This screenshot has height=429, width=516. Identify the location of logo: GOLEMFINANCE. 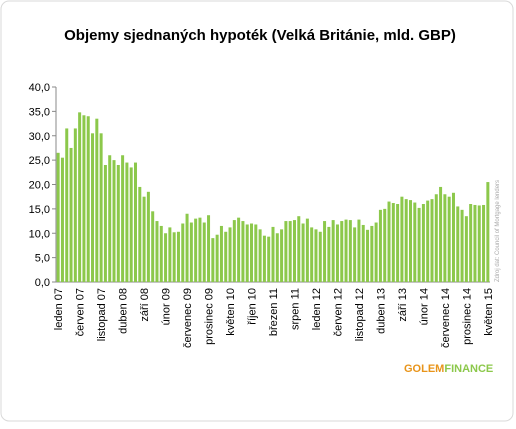
(448, 369).